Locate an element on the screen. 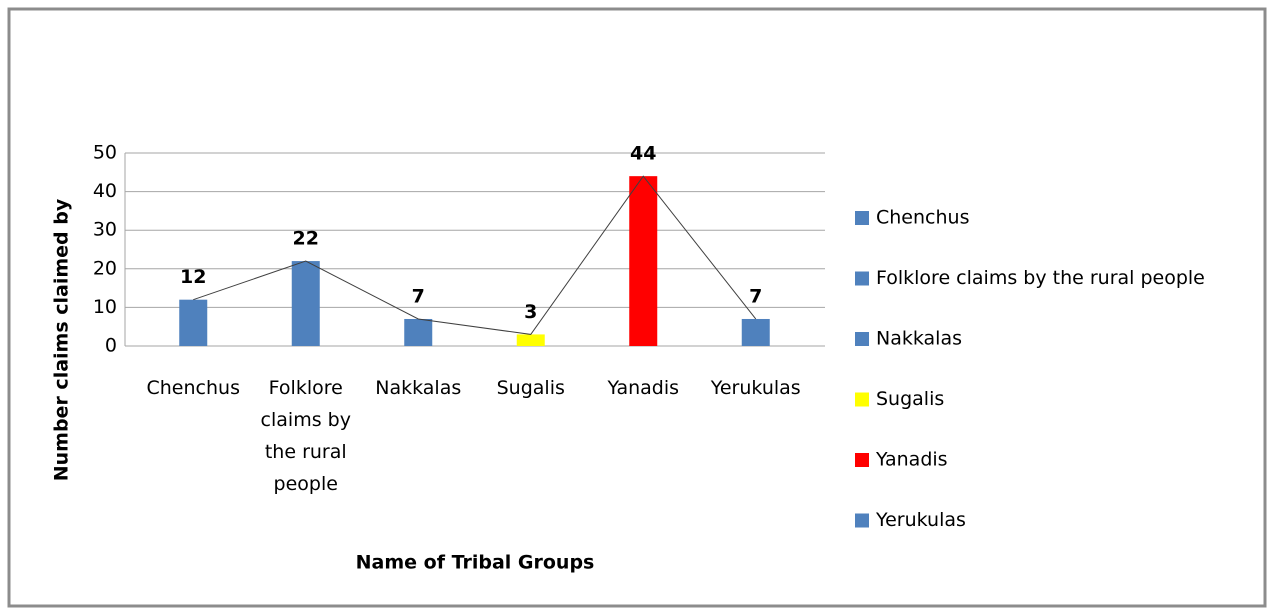 Image resolution: width=1274 pixels, height=615 pixels. x-tick-label: Yanadis is located at coordinates (643, 388).